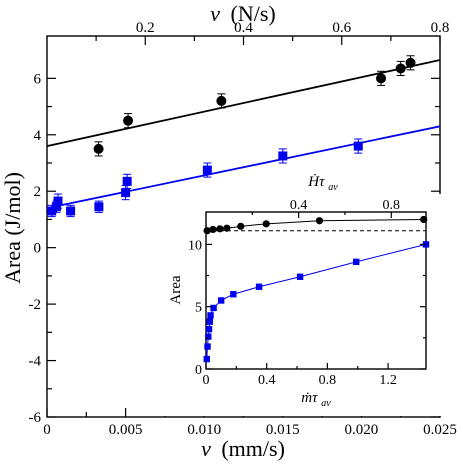  Describe the element at coordinates (253, 448) in the screenshot. I see `main-x-axis-unit: (mm/s)` at that location.